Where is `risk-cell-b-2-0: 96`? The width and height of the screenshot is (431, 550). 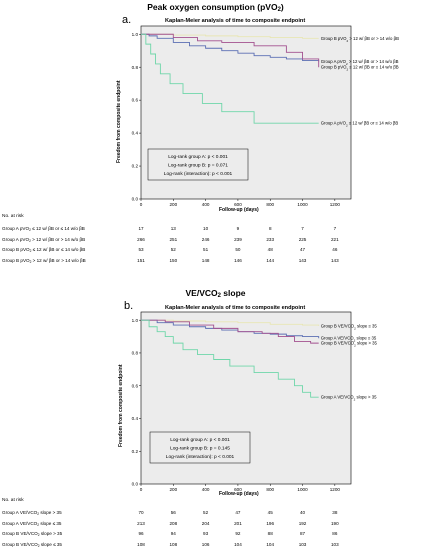
risk-cell-b-2-0: 96 is located at coordinates (141, 533).